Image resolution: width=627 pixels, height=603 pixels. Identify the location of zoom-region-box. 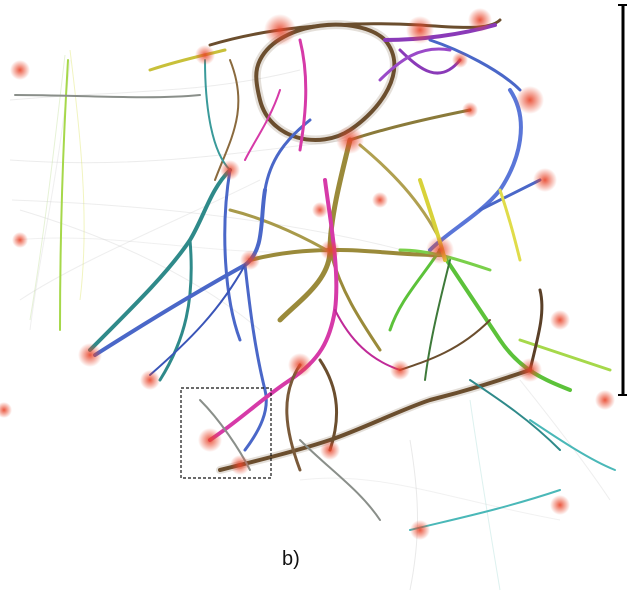
(226, 433).